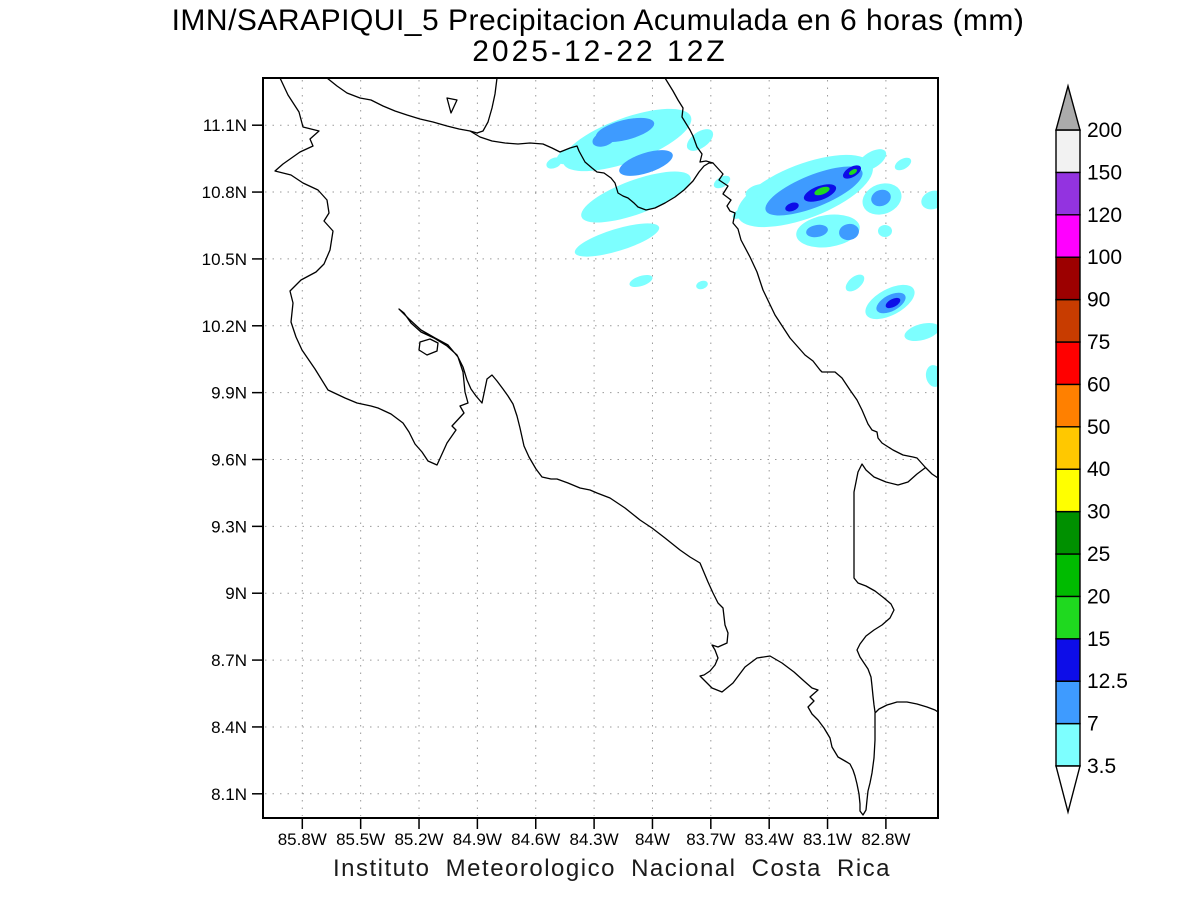 This screenshot has height=900, width=1200. Describe the element at coordinates (1098, 512) in the screenshot. I see `colorbar-label: 30` at that location.